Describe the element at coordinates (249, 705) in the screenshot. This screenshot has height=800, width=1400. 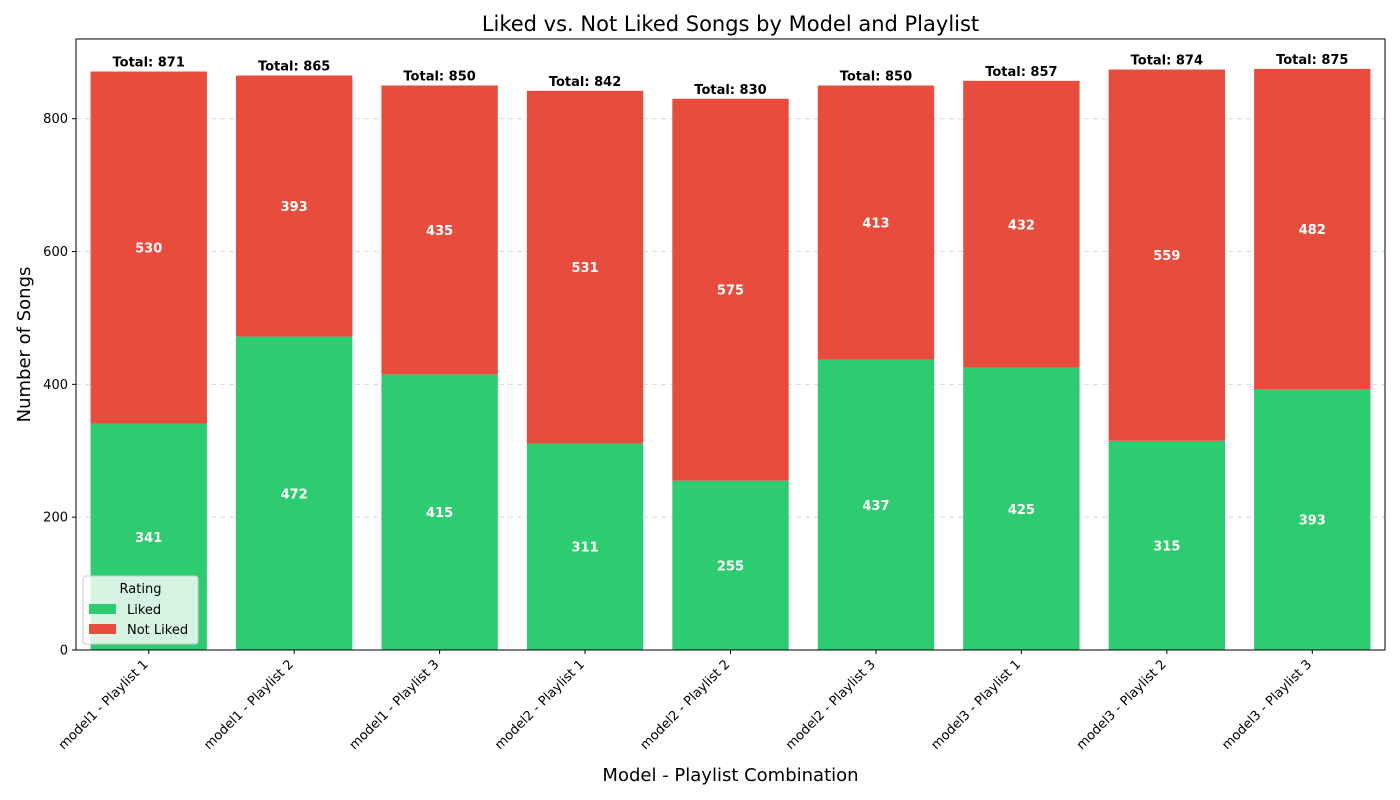
I see `x-tick-label: model1 - Playlist 2` at that location.